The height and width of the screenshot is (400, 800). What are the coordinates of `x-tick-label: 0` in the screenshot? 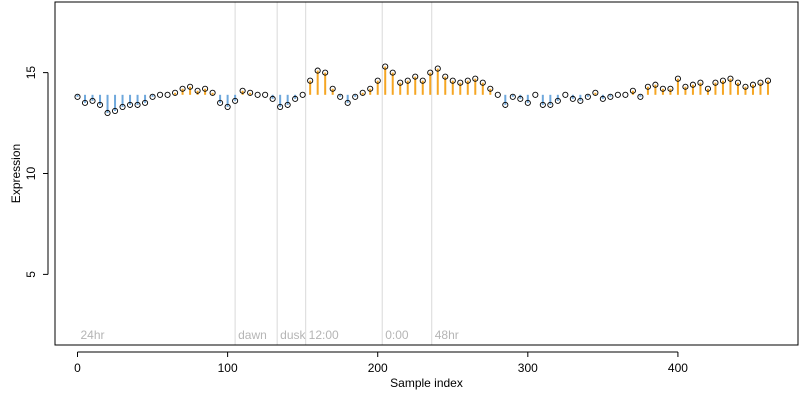 It's located at (77, 368).